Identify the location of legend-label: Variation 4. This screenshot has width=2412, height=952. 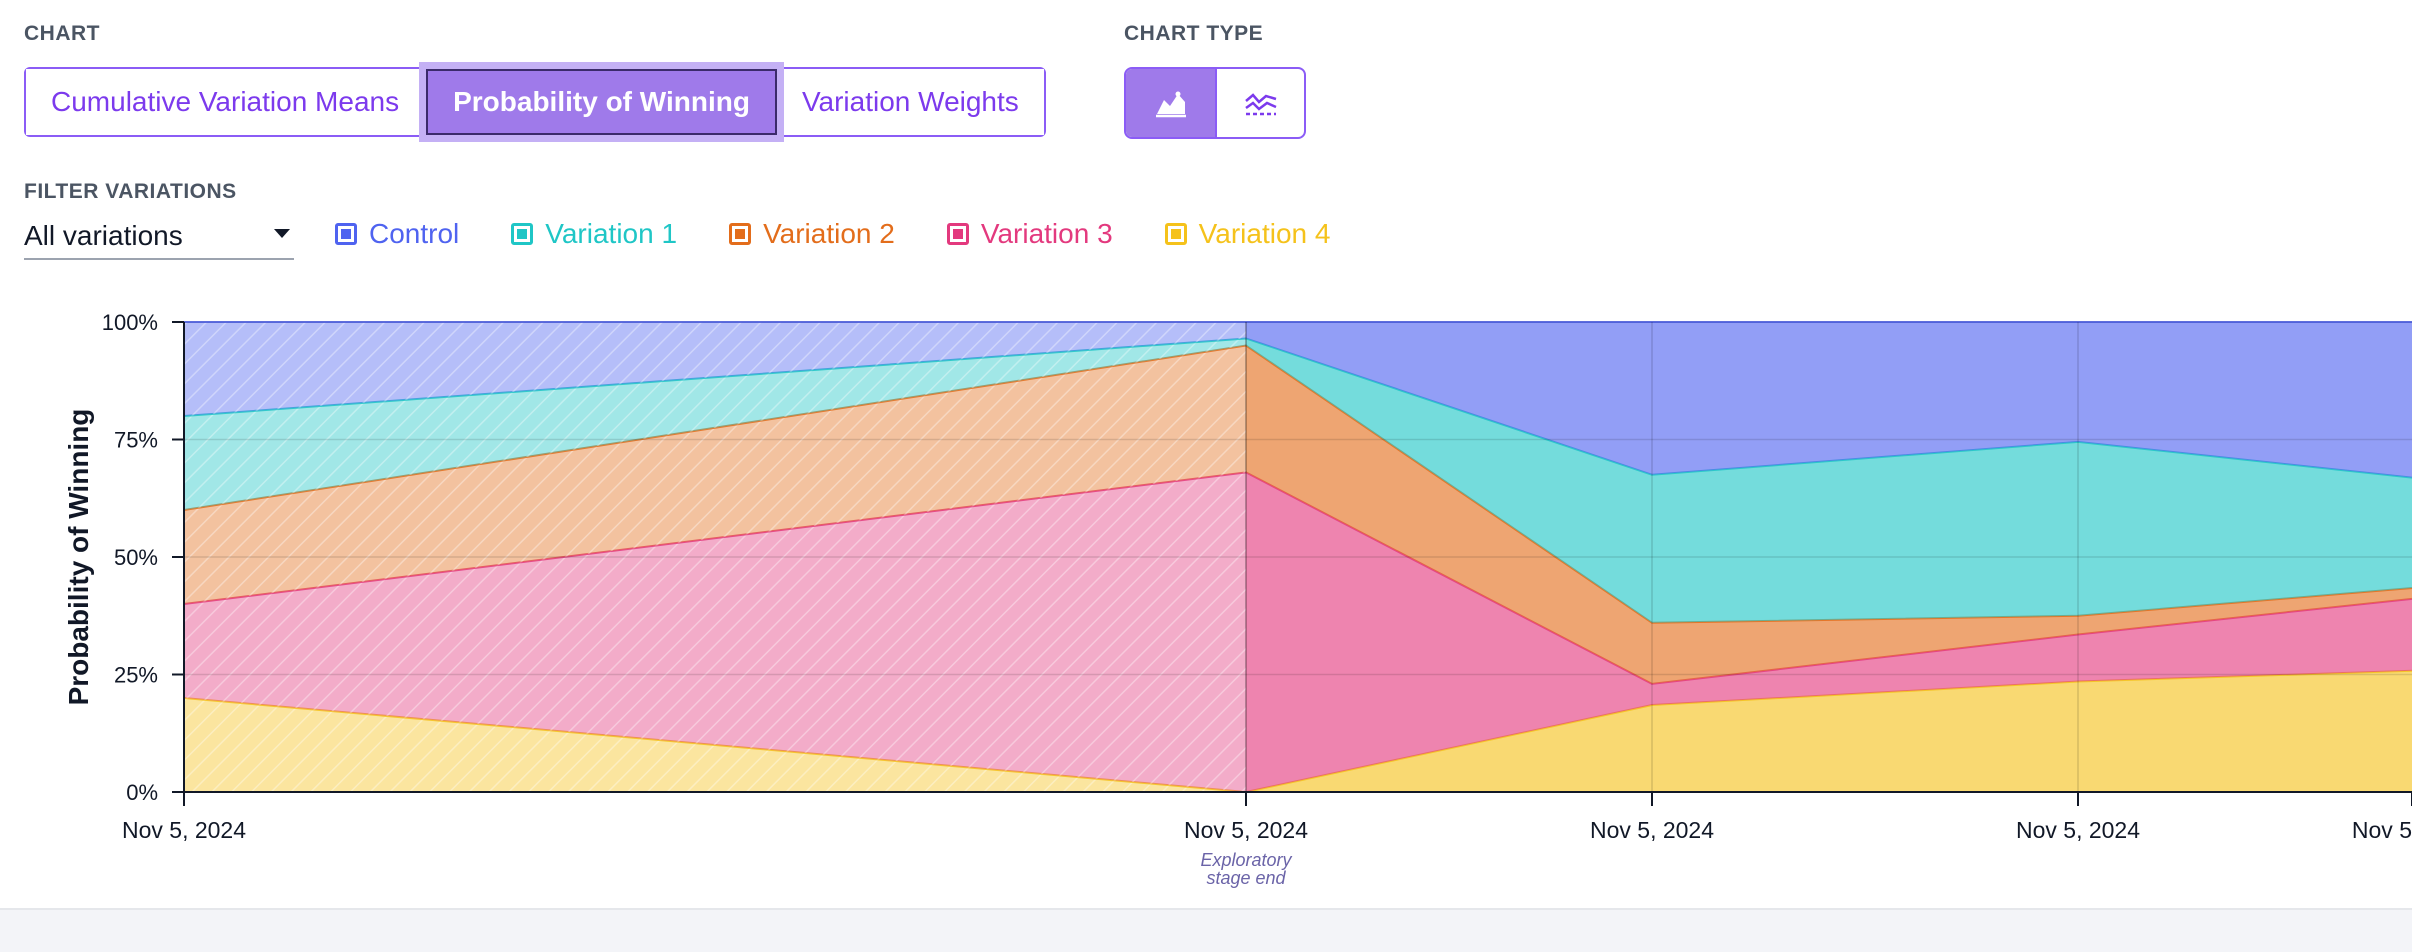
(1264, 233).